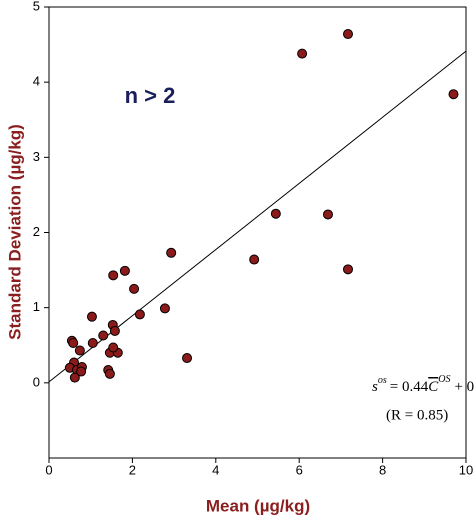  Describe the element at coordinates (464, 387) in the screenshot. I see `equation-rest: + 0.013` at that location.